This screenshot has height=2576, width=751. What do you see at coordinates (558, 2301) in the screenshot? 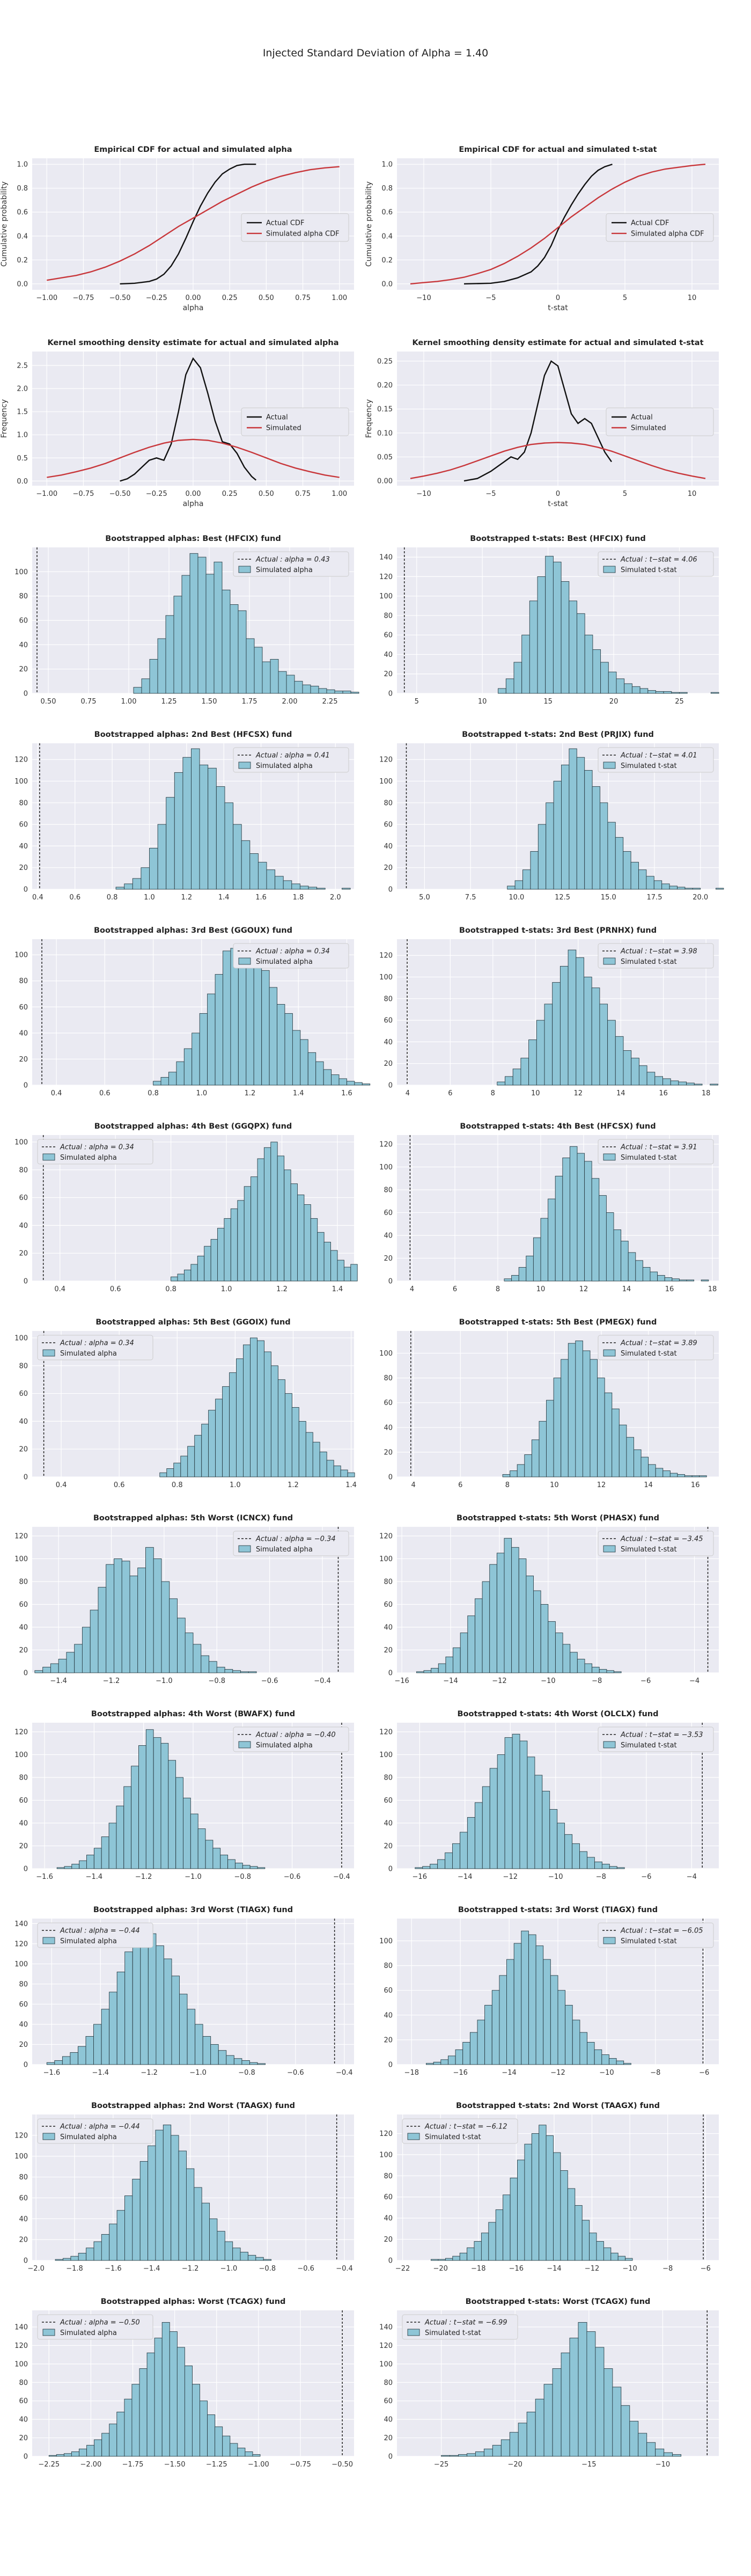
I see `panel-title: Bootstrapped t-stats: Worst (TCAGX) fund` at bounding box center [558, 2301].